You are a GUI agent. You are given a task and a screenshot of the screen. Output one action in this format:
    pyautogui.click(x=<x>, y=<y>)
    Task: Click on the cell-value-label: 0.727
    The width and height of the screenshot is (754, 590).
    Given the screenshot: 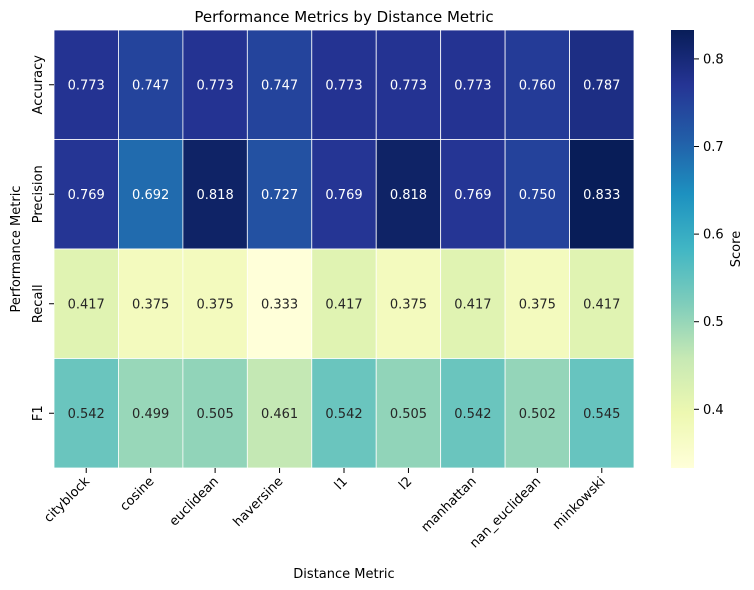 What is the action you would take?
    pyautogui.click(x=279, y=195)
    